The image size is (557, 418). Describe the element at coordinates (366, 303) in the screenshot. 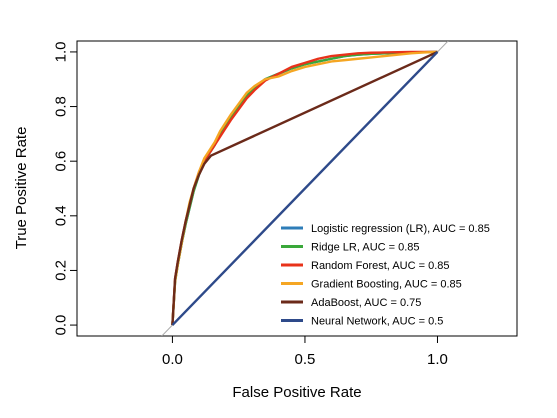

I see `legend-label-4: AdaBoost, AUC = 0.75` at that location.